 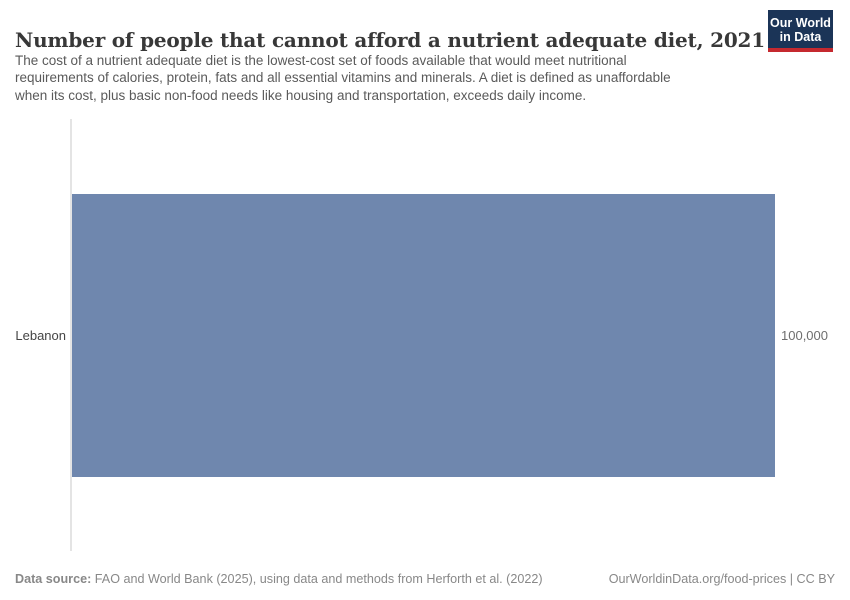 What do you see at coordinates (40, 335) in the screenshot?
I see `entity-label: Lebanon` at bounding box center [40, 335].